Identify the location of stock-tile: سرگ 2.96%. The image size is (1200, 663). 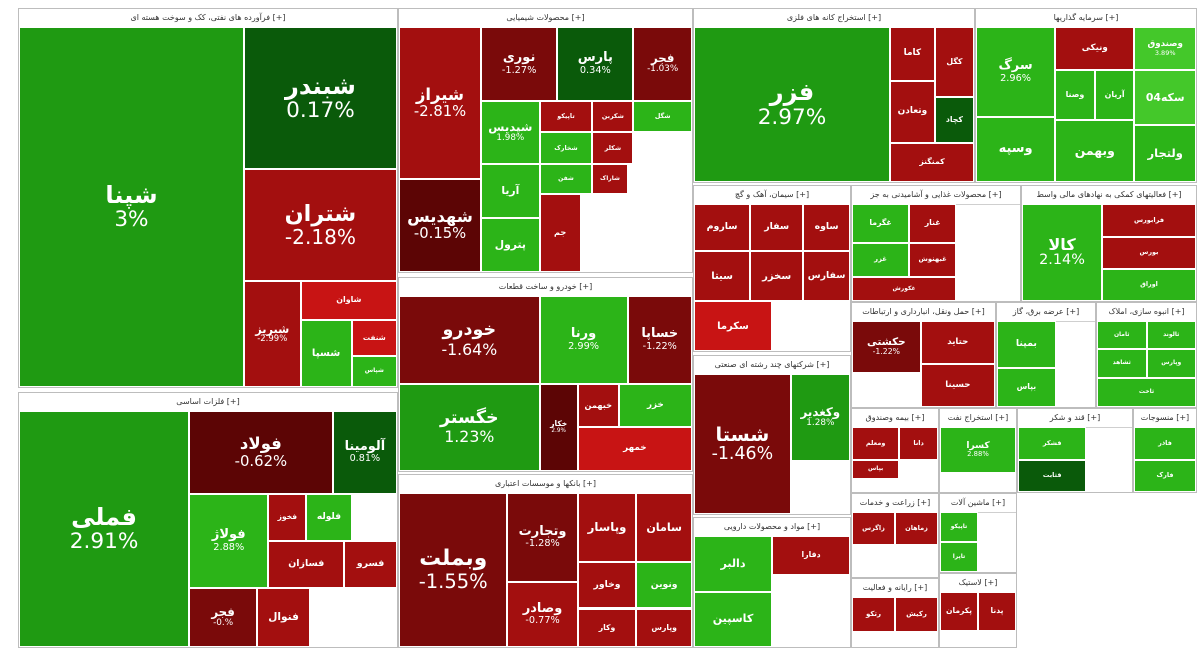
(1016, 72).